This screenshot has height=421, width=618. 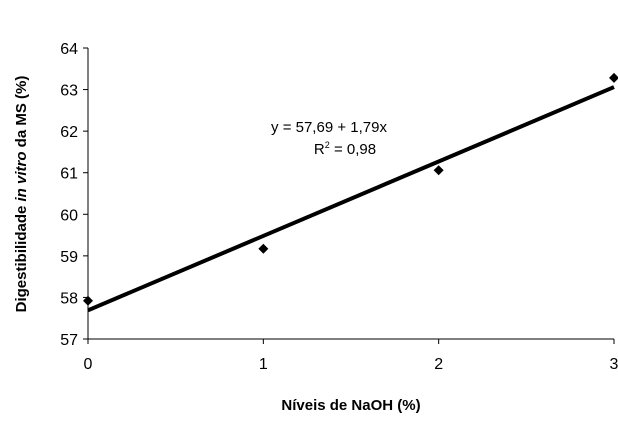 What do you see at coordinates (614, 364) in the screenshot?
I see `x-tick-label: 3` at bounding box center [614, 364].